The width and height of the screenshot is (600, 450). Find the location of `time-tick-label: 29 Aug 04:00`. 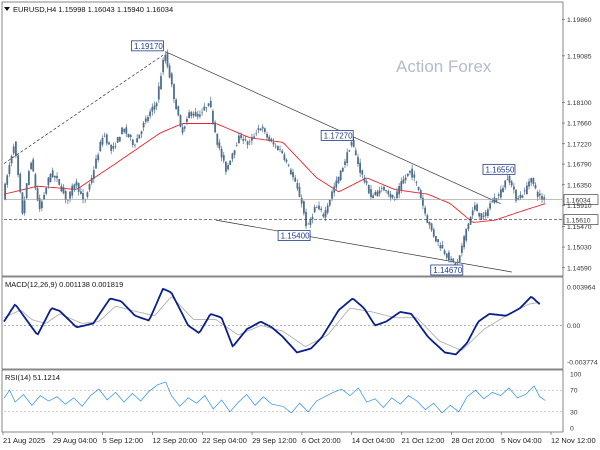

time-tick-label: 29 Aug 04:00 is located at coordinates (75, 440).